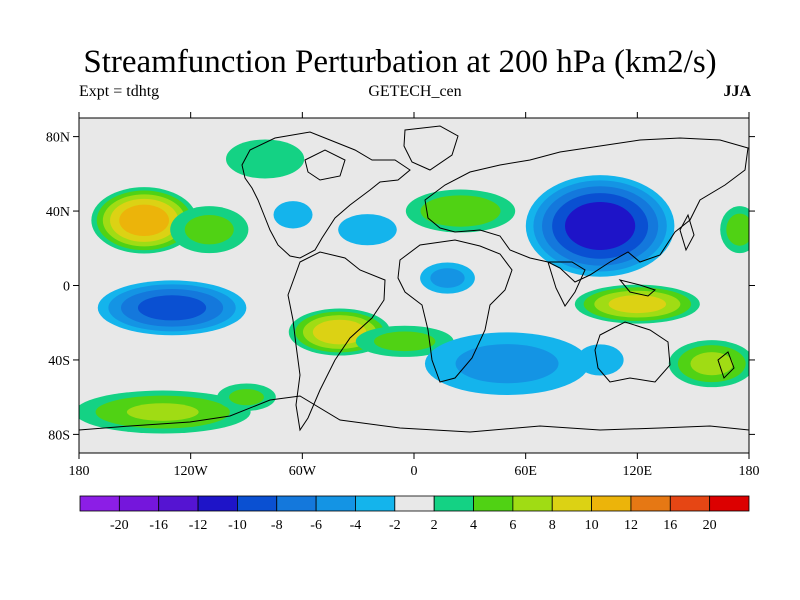 The height and width of the screenshot is (600, 800). Describe the element at coordinates (58, 212) in the screenshot. I see `y-tick-label: 40N` at that location.